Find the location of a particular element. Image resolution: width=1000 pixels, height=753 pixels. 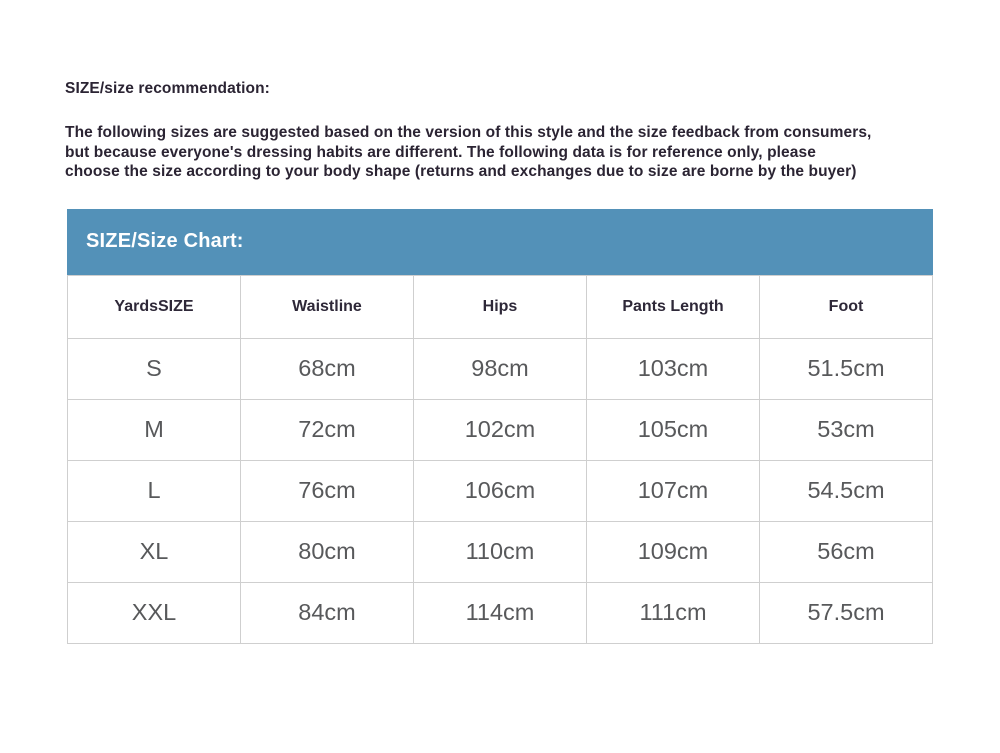

table-row-m: M 72cm 102cm 105cm 53cm is located at coordinates (500, 429).